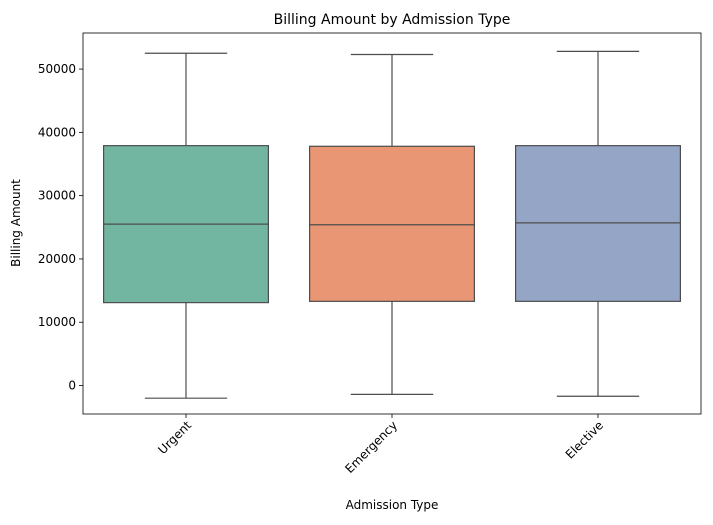  I want to click on y-axis-label: Billing Amount, so click(16, 223).